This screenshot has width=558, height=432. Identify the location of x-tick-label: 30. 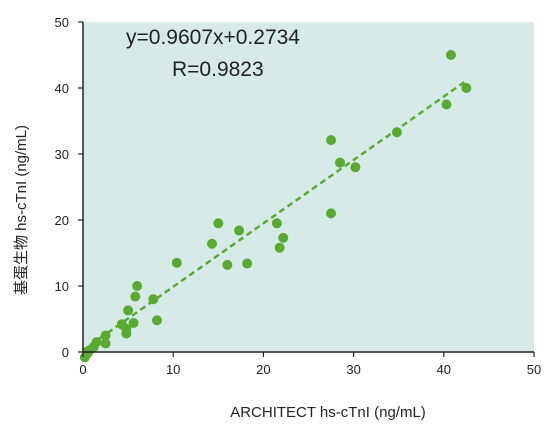
(353, 369).